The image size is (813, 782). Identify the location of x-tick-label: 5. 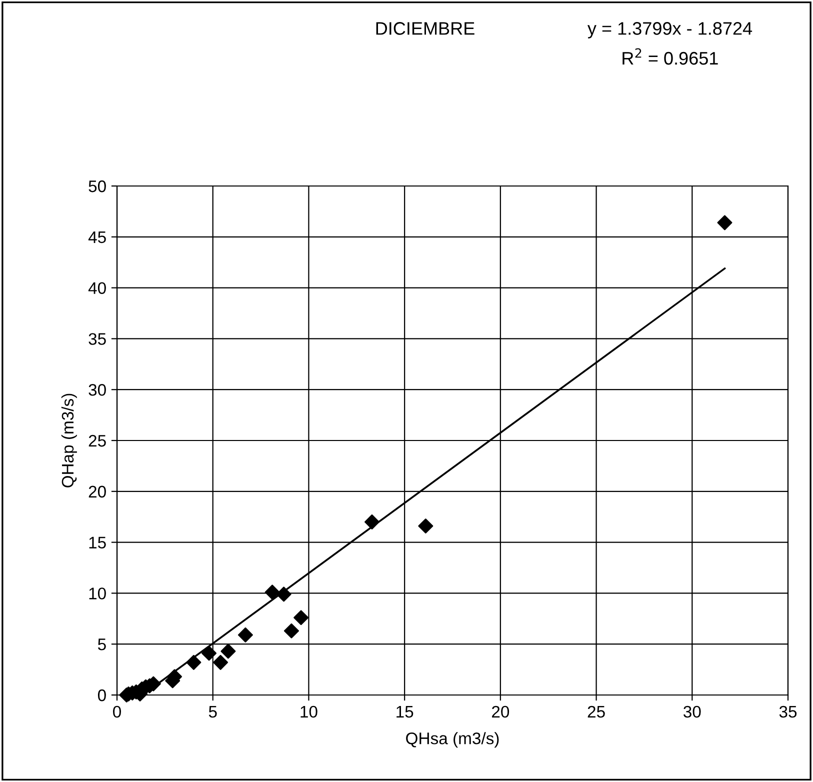
(212, 712).